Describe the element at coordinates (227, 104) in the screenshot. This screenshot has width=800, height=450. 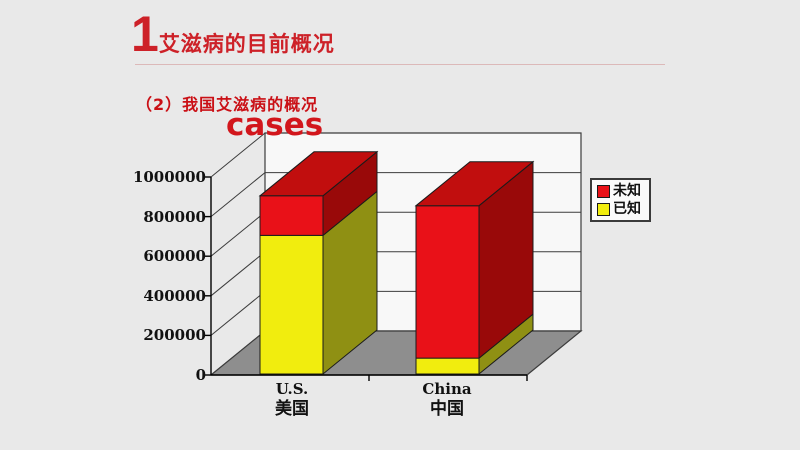
I see `slide-subtitle: （2）我国艾滋病的概况` at that location.